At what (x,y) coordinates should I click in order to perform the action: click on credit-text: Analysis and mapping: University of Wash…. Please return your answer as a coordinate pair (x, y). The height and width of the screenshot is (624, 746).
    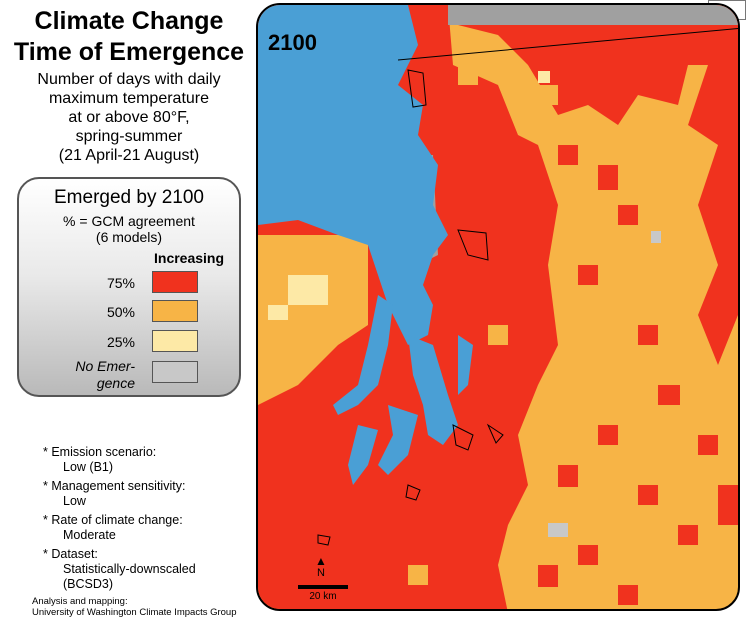
    Looking at the image, I should click on (134, 607).